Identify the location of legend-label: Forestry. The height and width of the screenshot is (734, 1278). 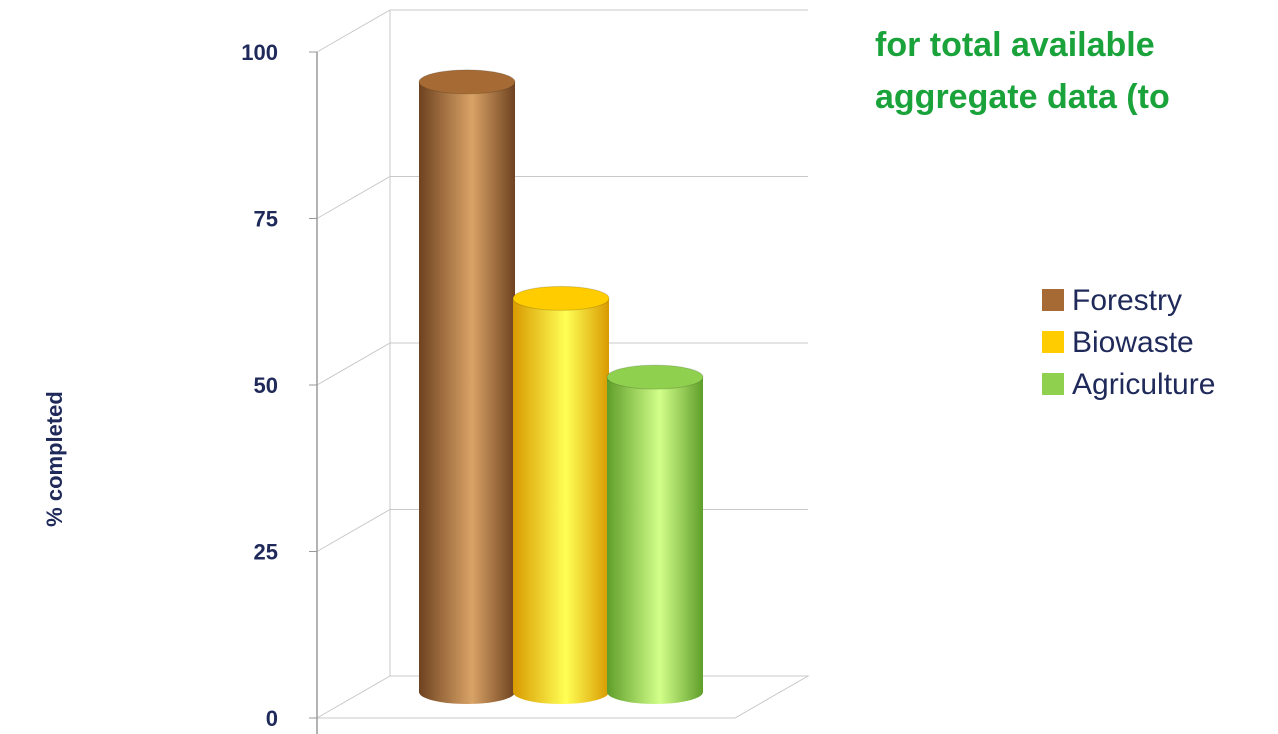
(1127, 300).